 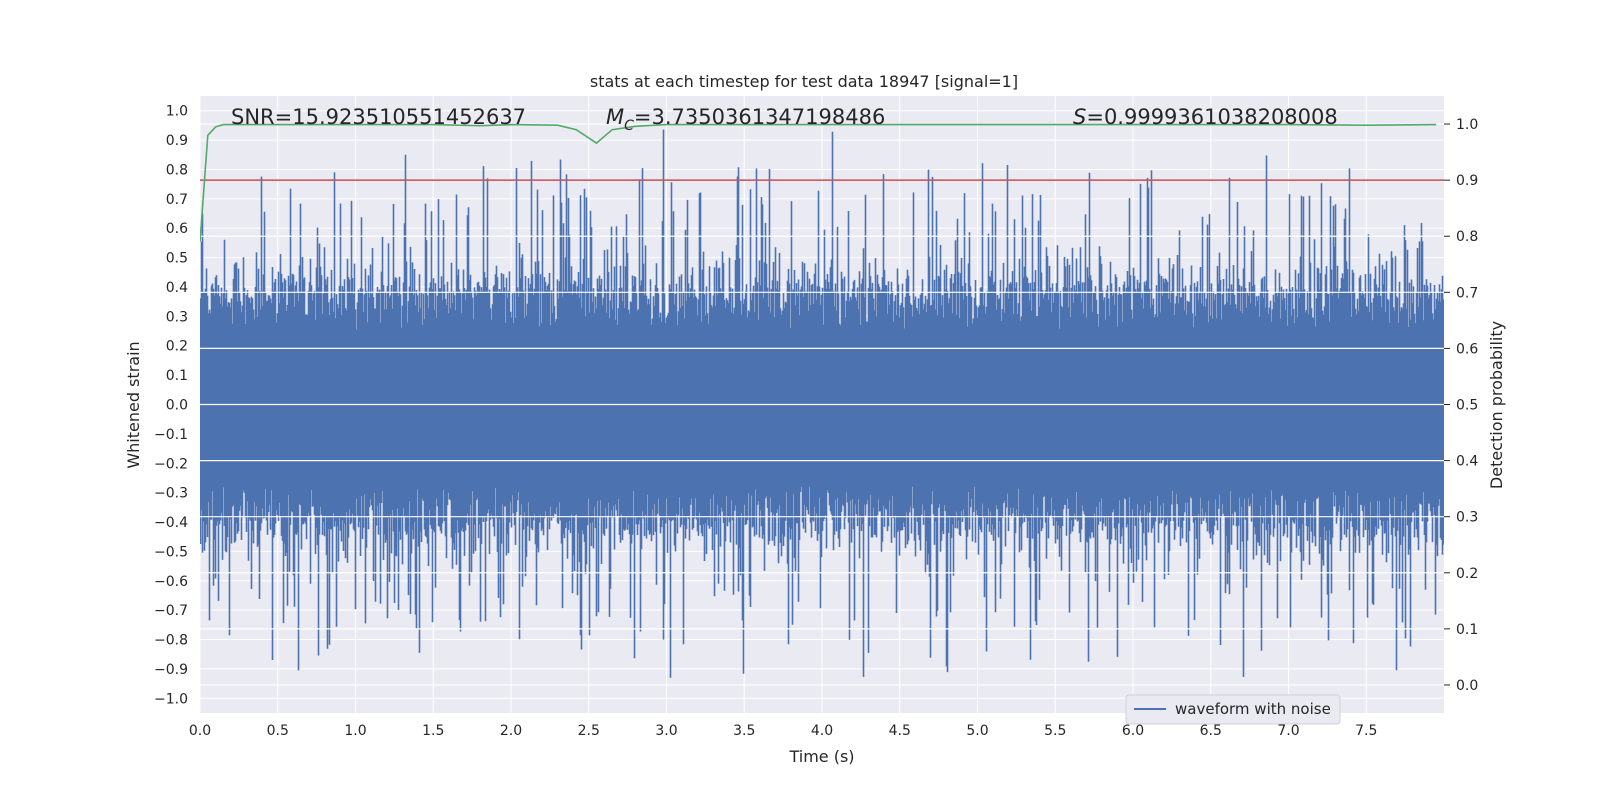 I want to click on statistic-value: =0.9999361038208008, so click(x=1211, y=117).